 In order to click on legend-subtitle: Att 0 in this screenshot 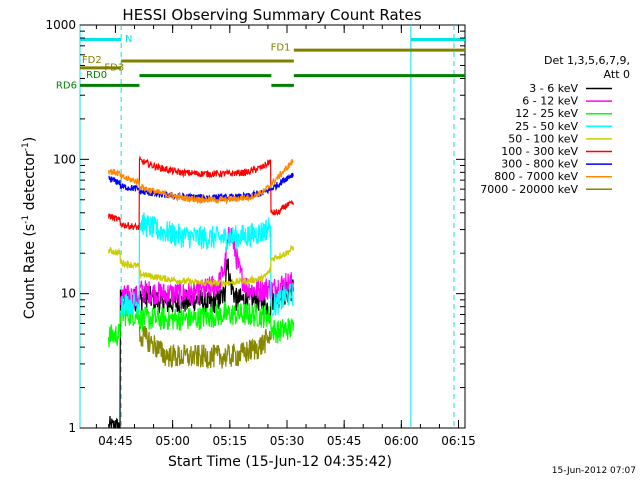, I will do `click(617, 74)`.